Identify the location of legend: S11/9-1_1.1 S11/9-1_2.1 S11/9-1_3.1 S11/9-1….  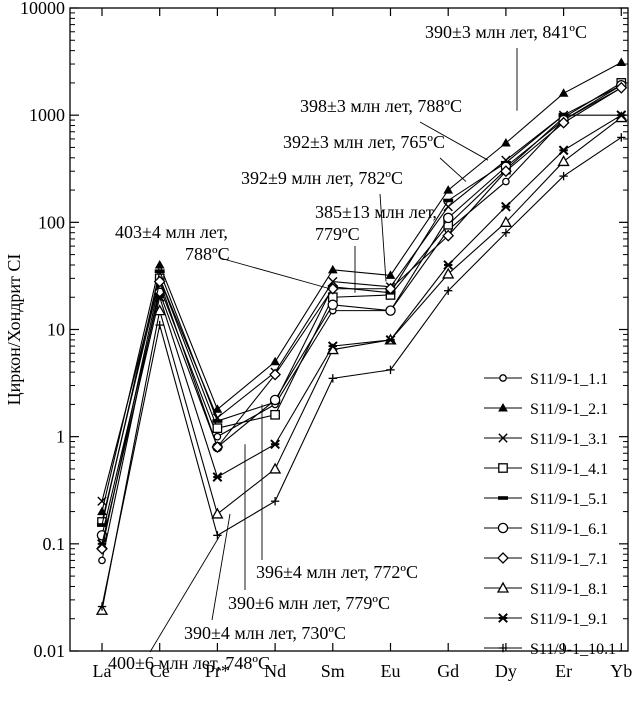
(550, 514).